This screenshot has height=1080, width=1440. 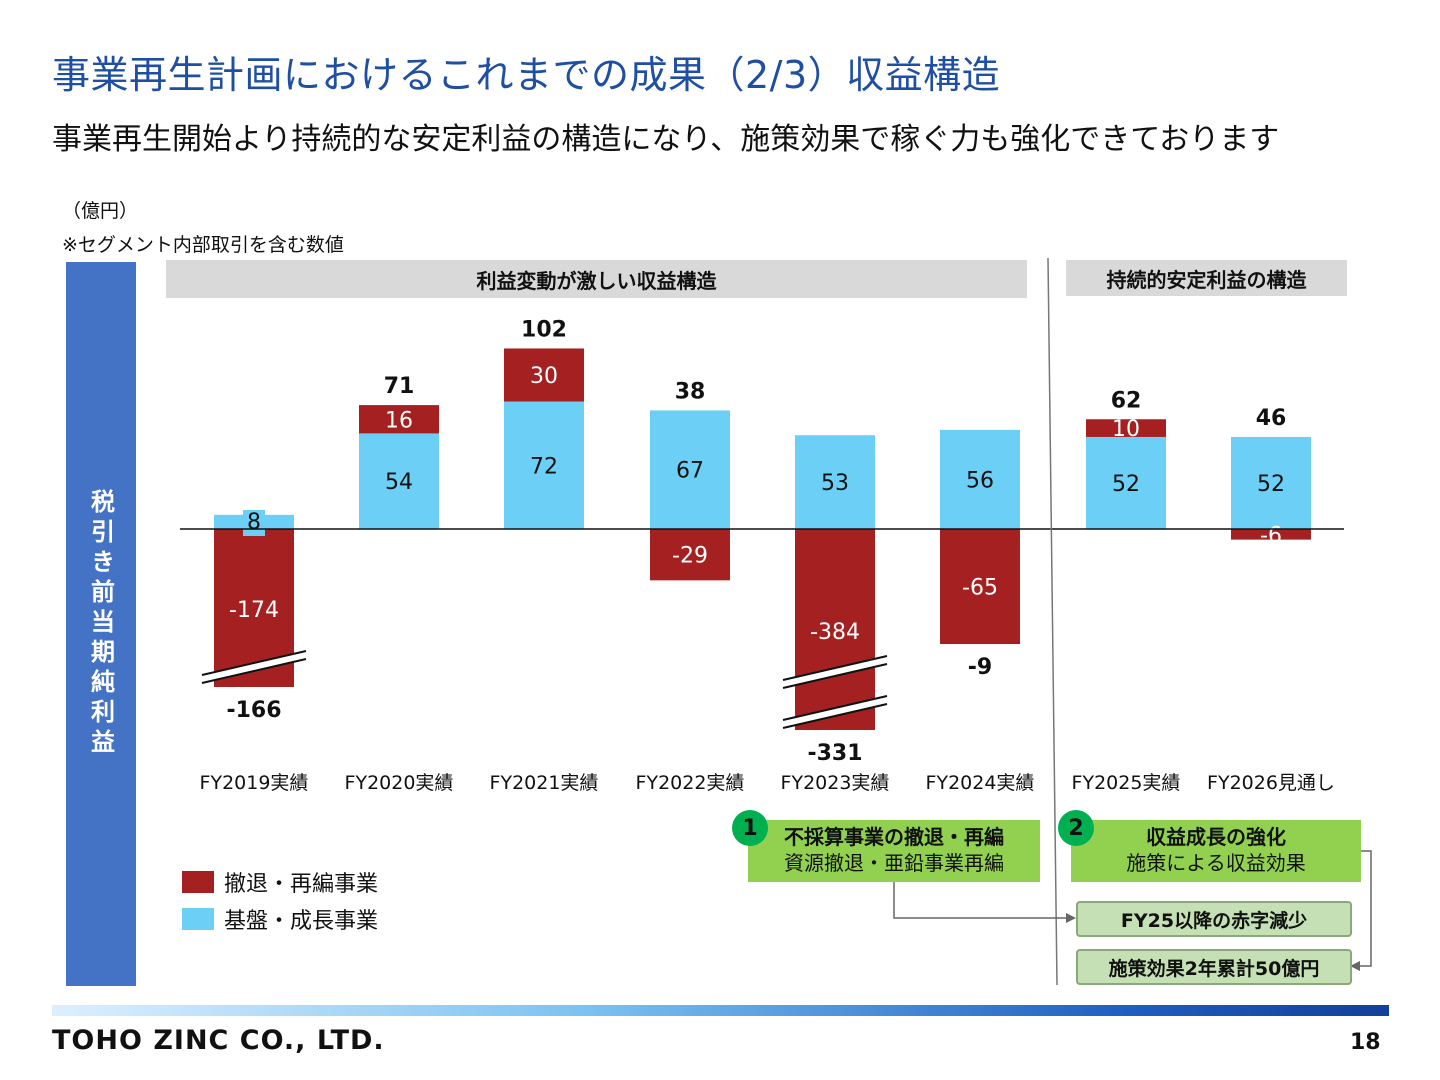 What do you see at coordinates (1214, 919) in the screenshot?
I see `pill-deficit-reduction: FY25以降の赤字減少` at bounding box center [1214, 919].